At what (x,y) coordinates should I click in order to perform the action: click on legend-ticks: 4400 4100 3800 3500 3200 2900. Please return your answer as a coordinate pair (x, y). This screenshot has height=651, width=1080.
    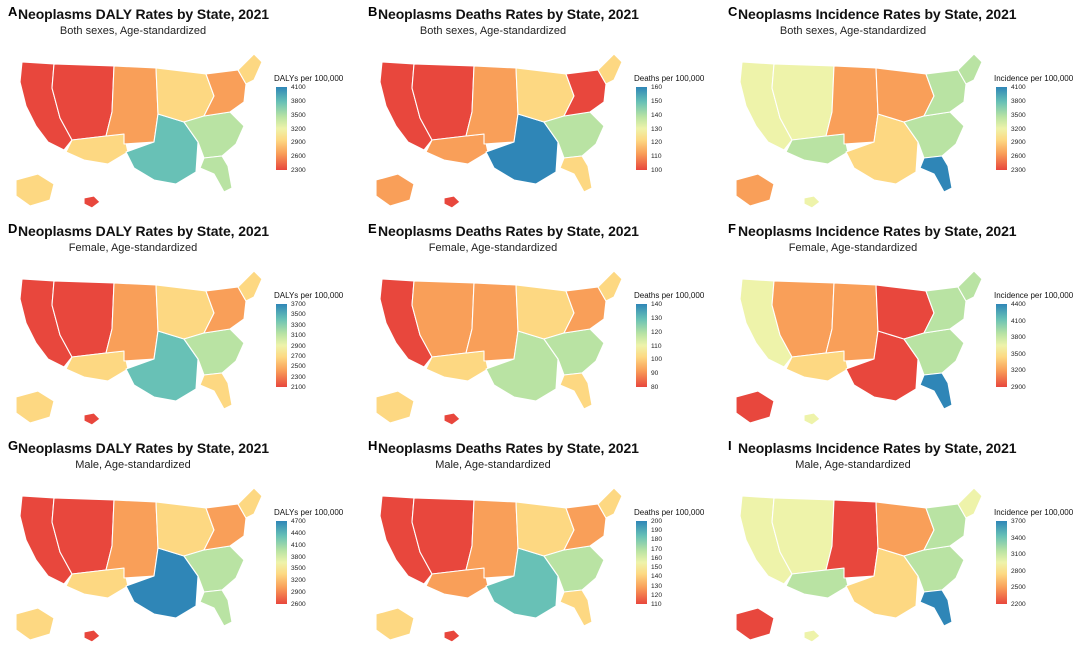
    Looking at the image, I should click on (1041, 346).